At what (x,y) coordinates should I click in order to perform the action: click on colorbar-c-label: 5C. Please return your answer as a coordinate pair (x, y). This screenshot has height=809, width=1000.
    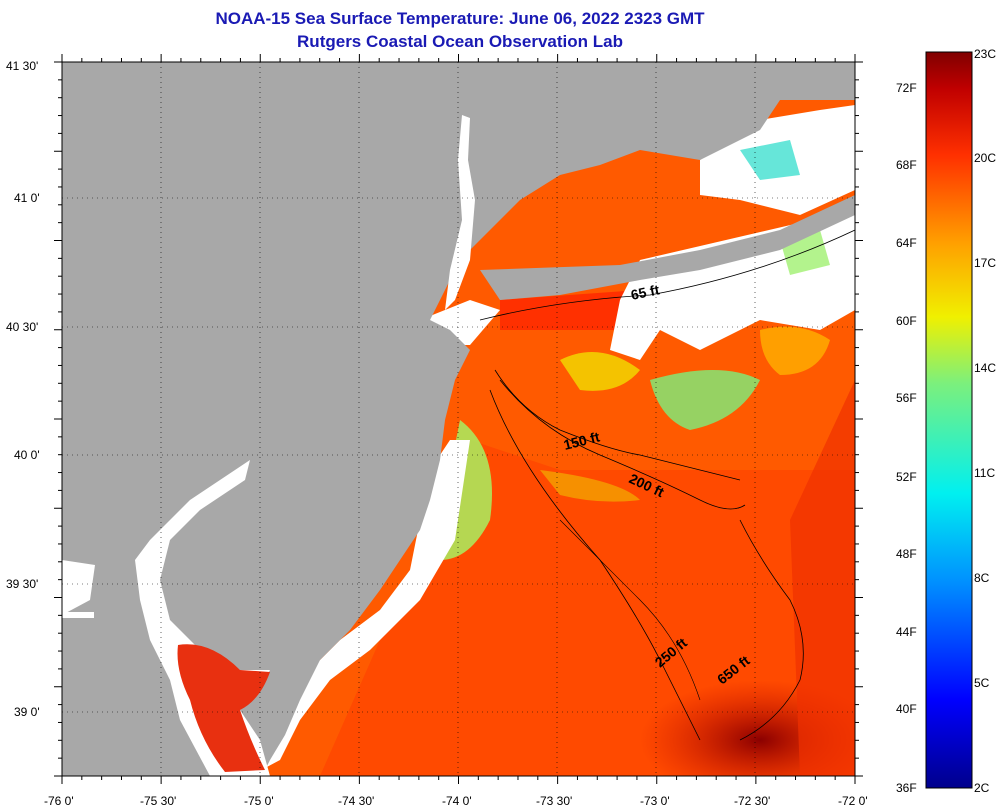
    Looking at the image, I should click on (982, 683).